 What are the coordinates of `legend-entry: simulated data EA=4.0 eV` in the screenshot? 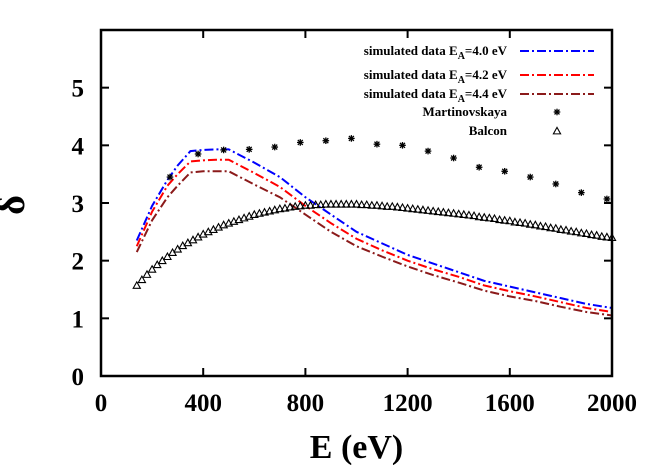 It's located at (479, 52).